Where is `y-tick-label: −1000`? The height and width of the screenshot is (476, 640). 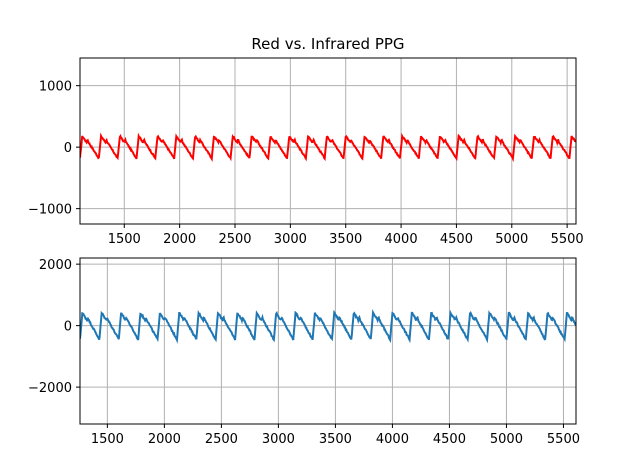 y-tick-label: −1000 is located at coordinates (50, 210).